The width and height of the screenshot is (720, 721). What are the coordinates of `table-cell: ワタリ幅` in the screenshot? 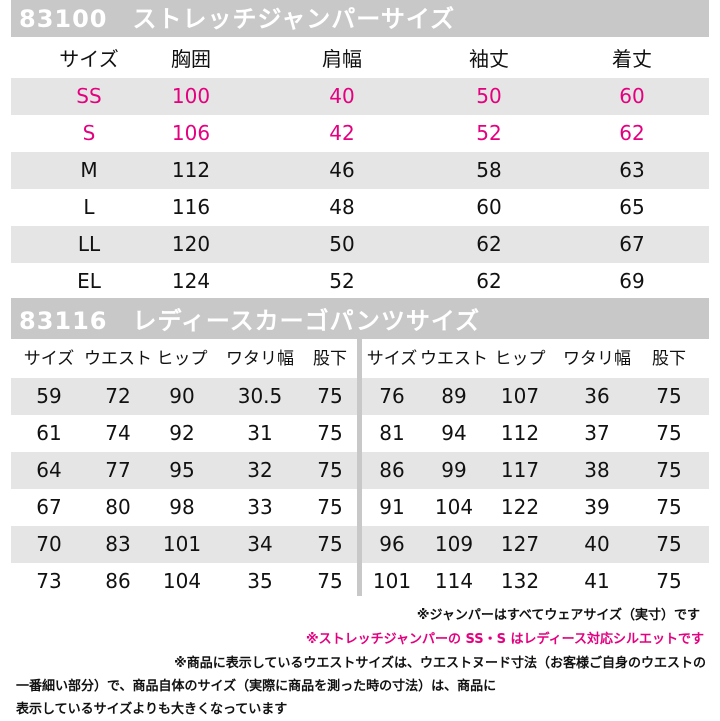 It's located at (260, 359).